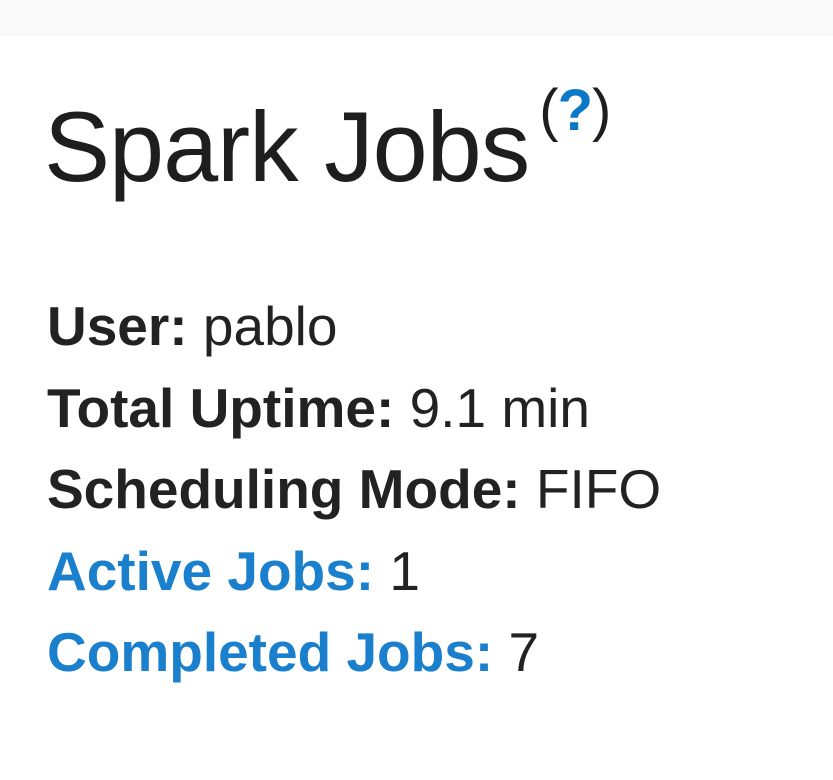 This screenshot has height=780, width=833. I want to click on summary-scheduling-mode: Scheduling Mode: FIFO, so click(354, 489).